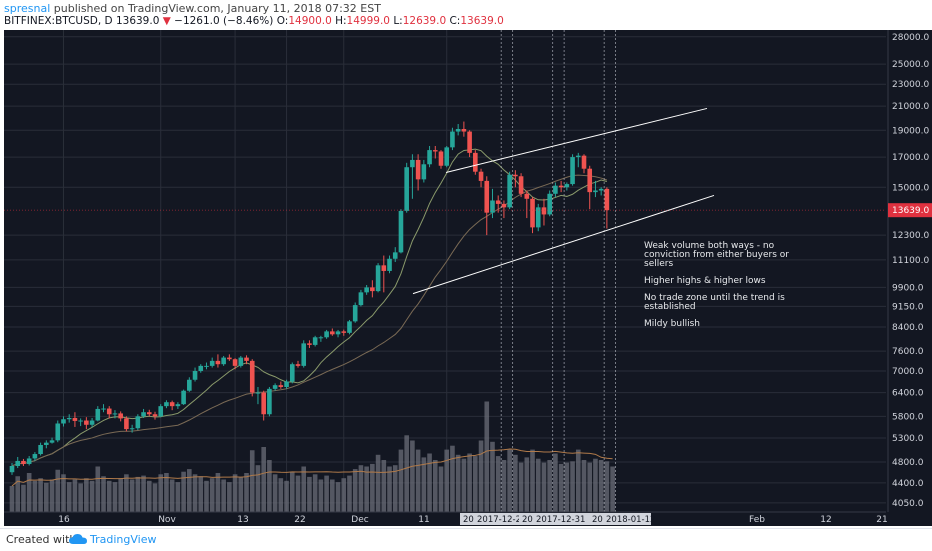  Describe the element at coordinates (910, 38) in the screenshot. I see `y-tick-label: 28000.0` at that location.